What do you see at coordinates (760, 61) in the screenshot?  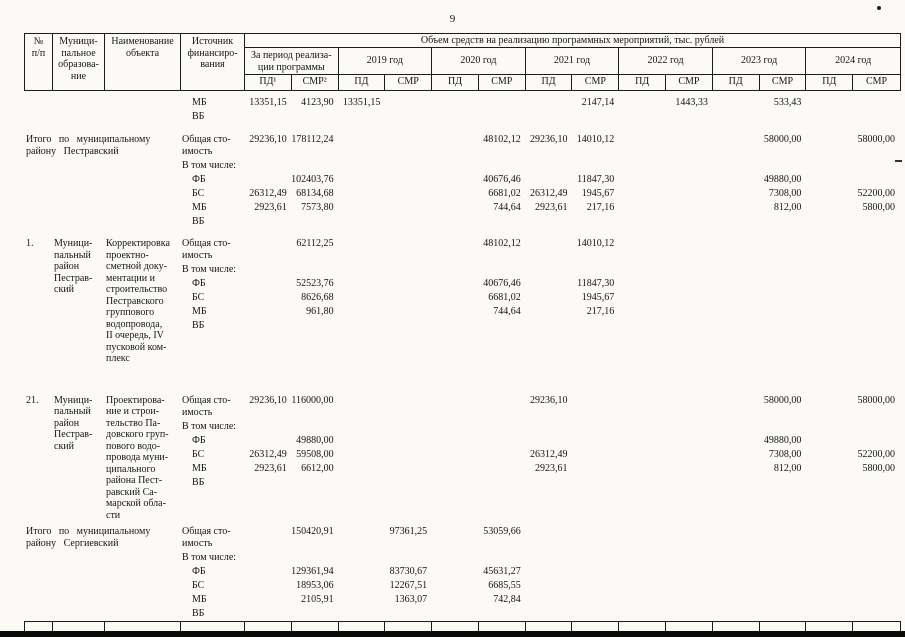 I see `header-year-2023: 2023 год` at bounding box center [760, 61].